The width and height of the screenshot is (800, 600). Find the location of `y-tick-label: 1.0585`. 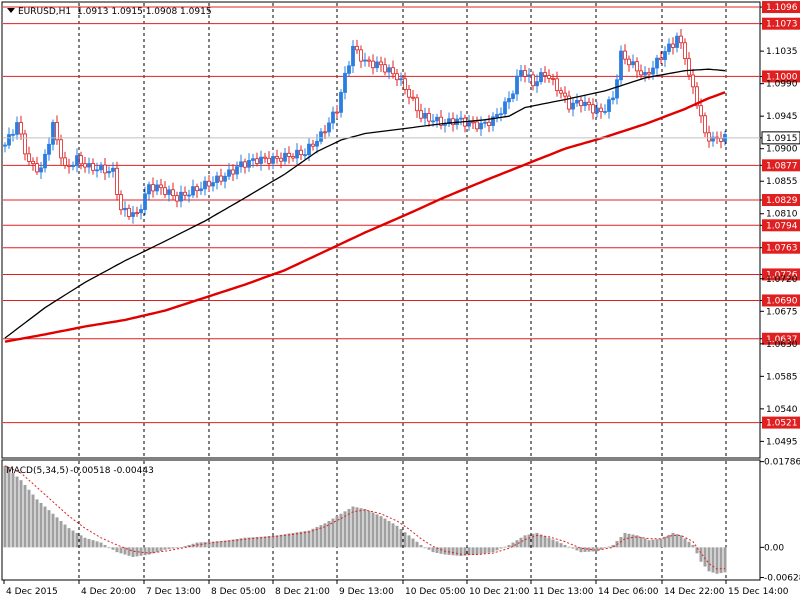

y-tick-label: 1.0585 is located at coordinates (782, 377).